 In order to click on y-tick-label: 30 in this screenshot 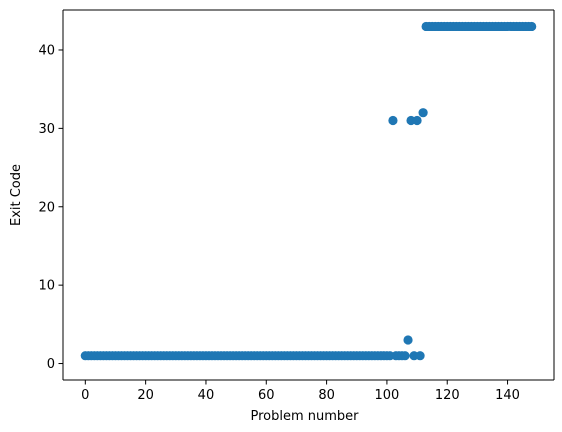, I will do `click(46, 129)`.